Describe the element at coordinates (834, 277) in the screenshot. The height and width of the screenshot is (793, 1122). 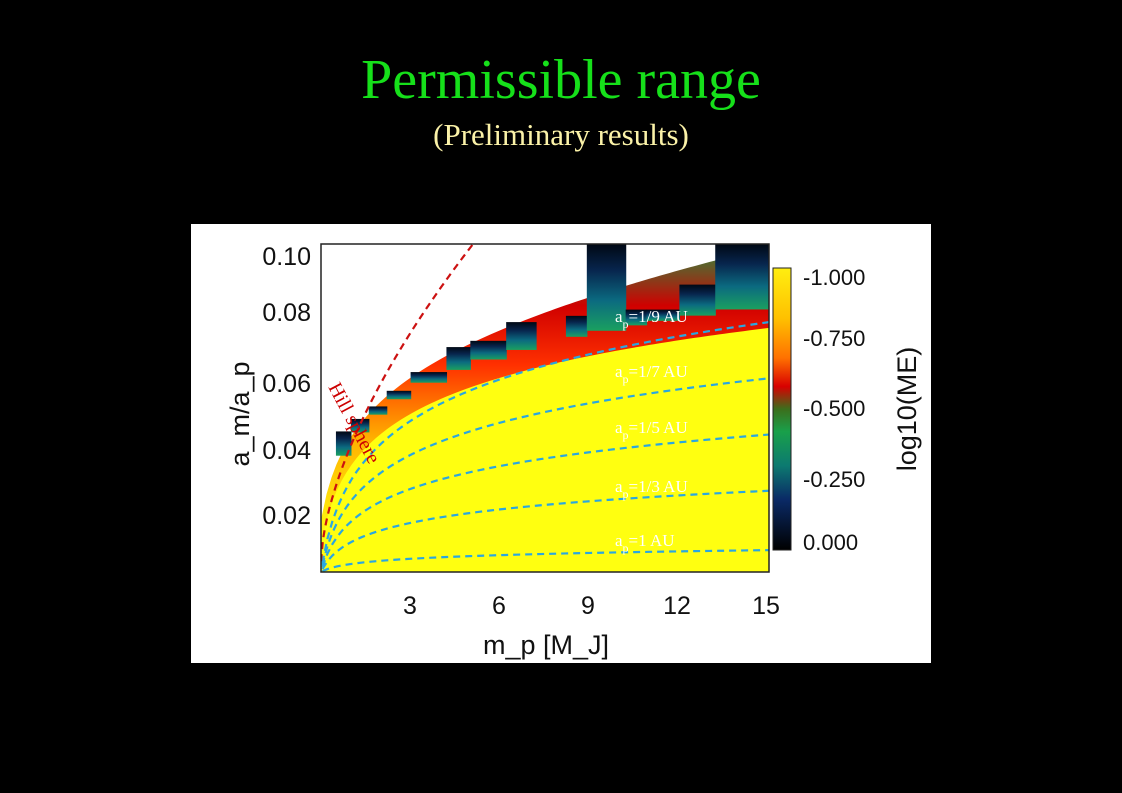
I see `colorbar-tick-label: -1.000` at that location.